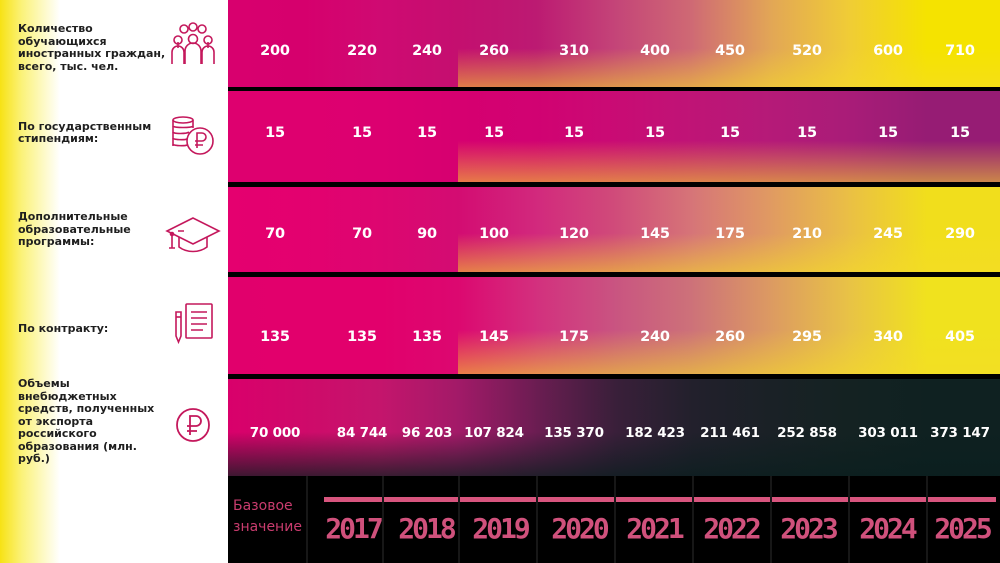  Describe the element at coordinates (275, 433) in the screenshot. I see `cell-value: 70 000` at that location.